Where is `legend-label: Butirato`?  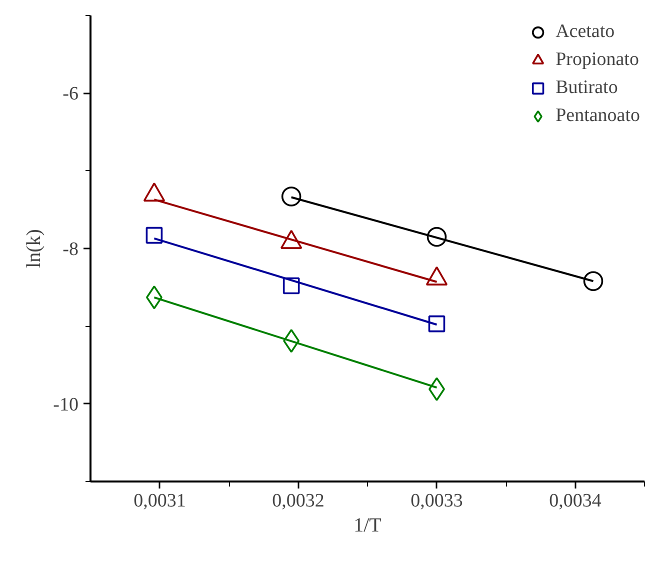
legend-label: Butirato is located at coordinates (587, 88).